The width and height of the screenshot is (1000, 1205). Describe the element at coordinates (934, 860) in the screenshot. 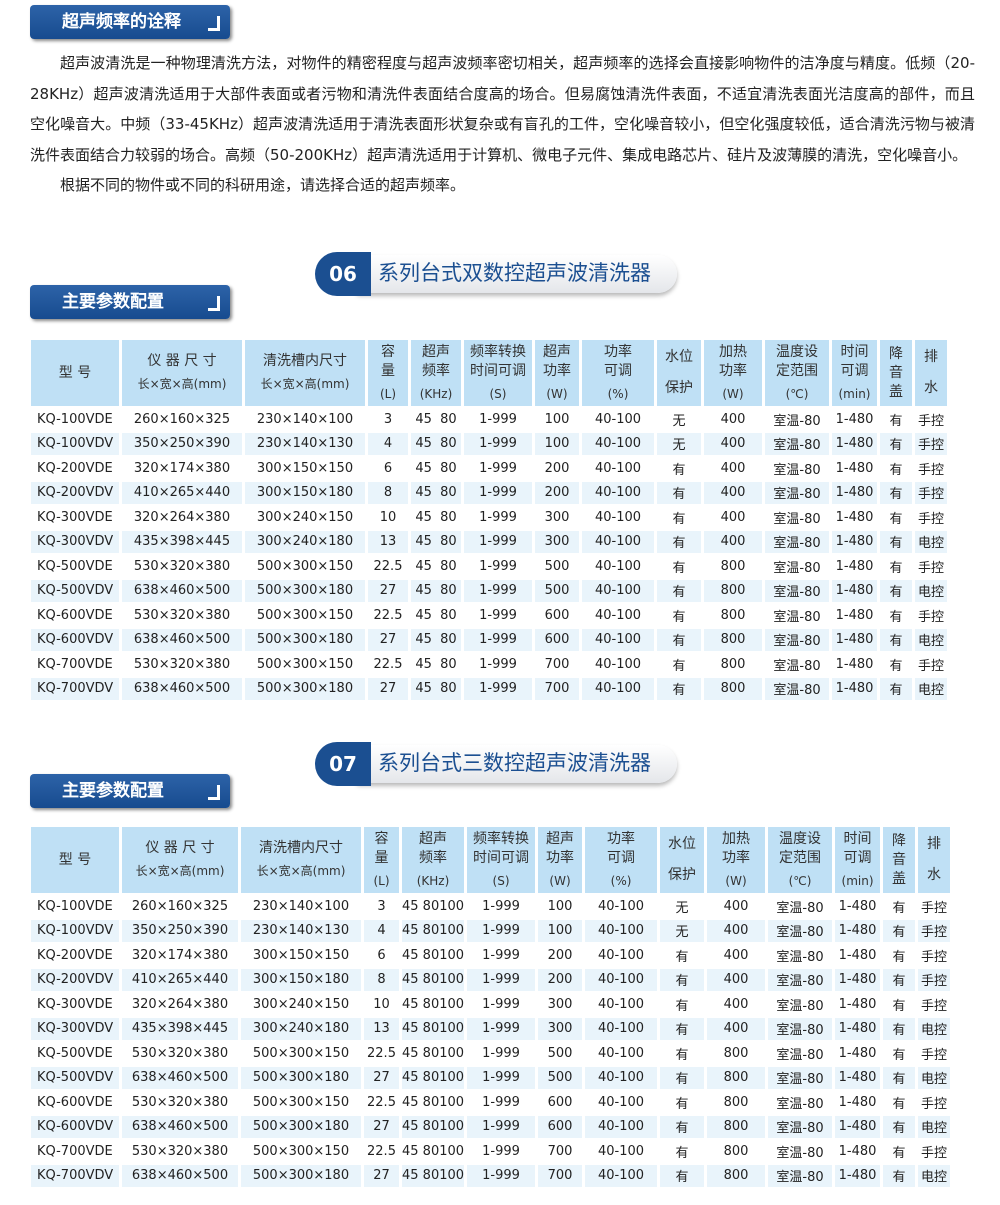

I see `column-header: 排水` at that location.